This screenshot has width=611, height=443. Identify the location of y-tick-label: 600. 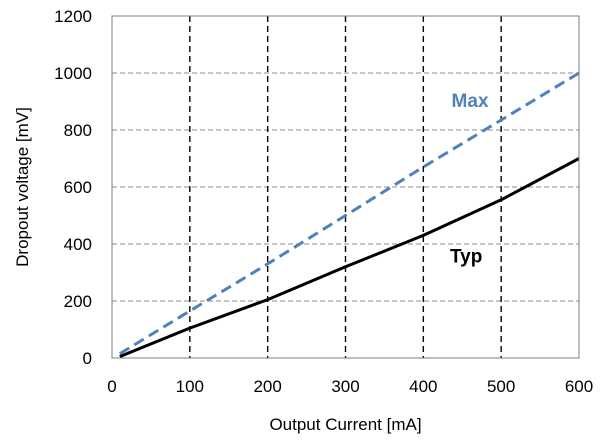
(78, 187).